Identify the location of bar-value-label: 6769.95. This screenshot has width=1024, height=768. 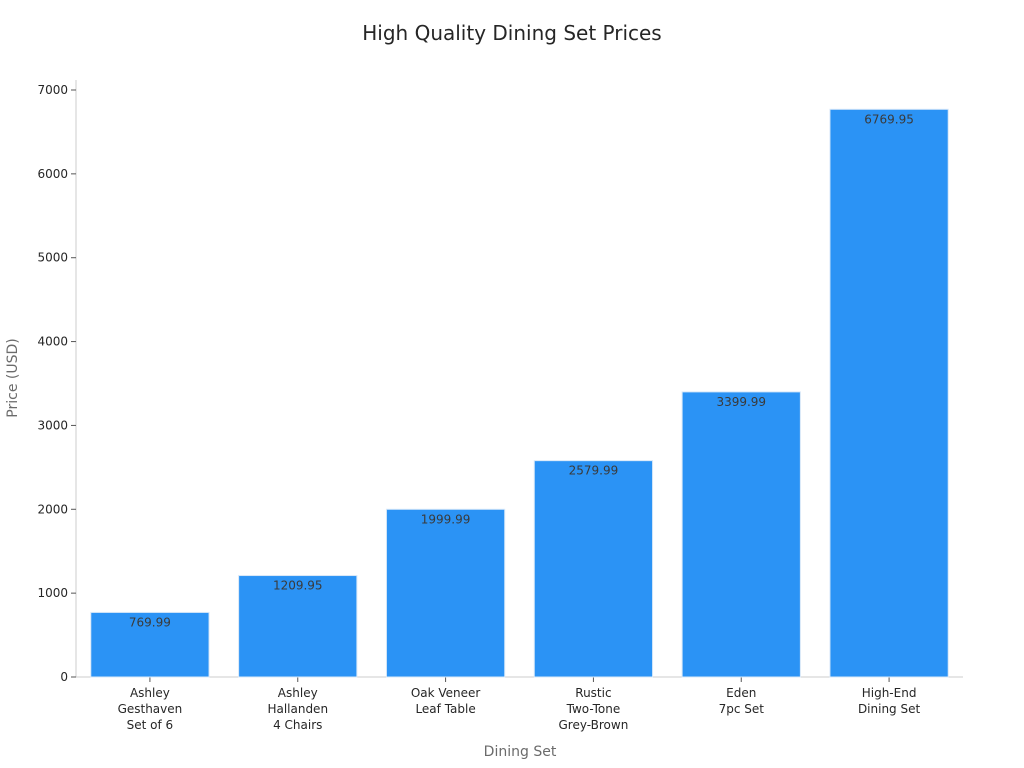
(889, 119).